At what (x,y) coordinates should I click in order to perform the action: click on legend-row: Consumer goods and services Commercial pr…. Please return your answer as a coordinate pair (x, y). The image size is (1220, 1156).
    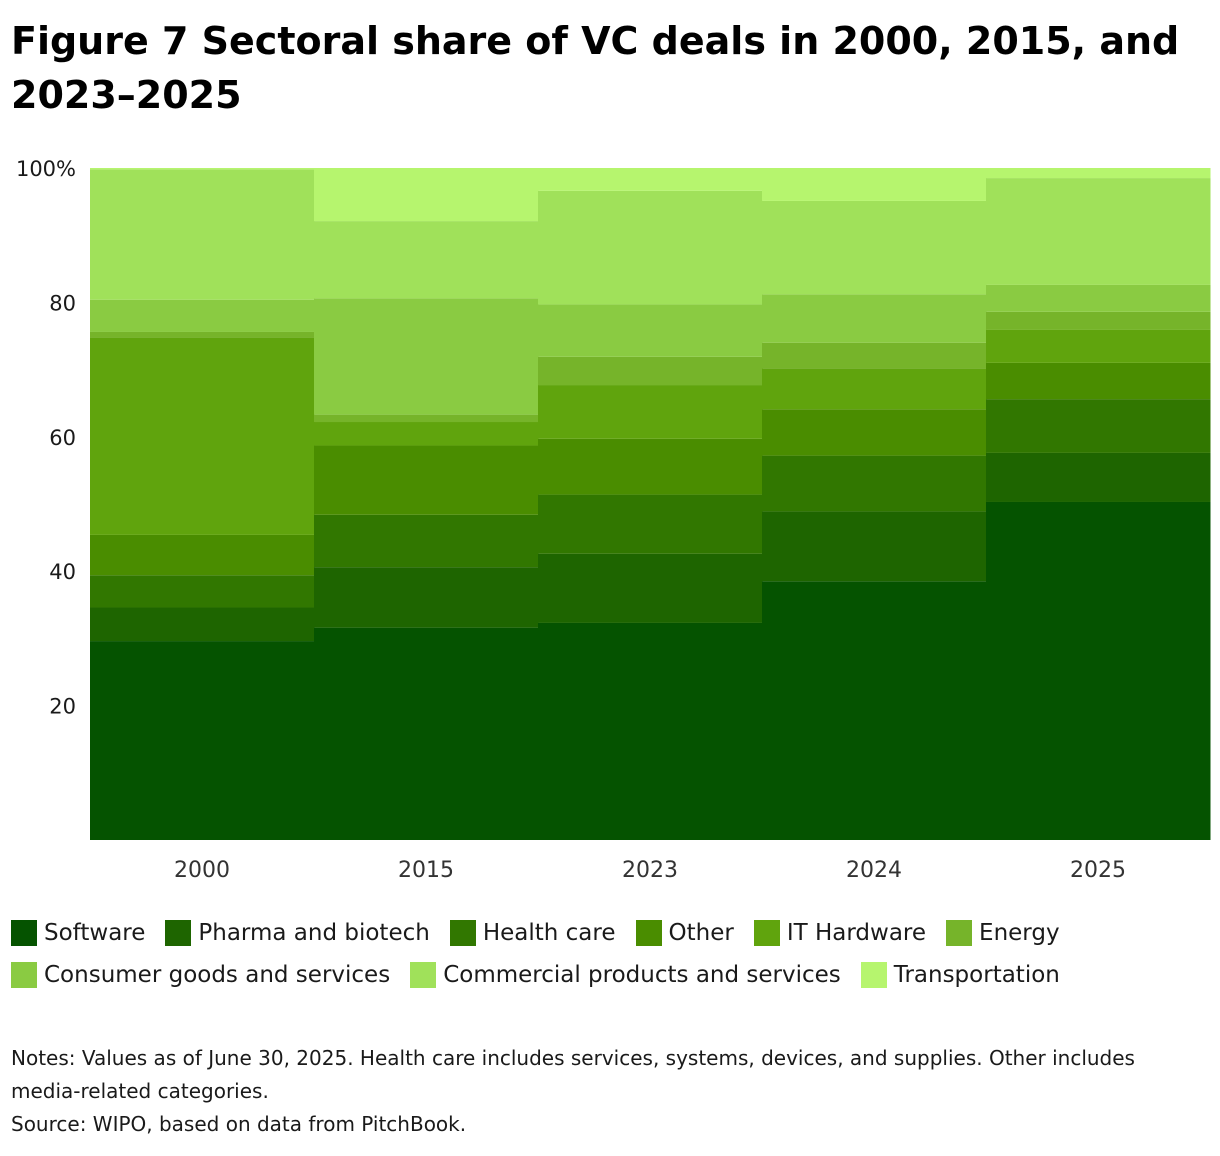
    Looking at the image, I should click on (611, 975).